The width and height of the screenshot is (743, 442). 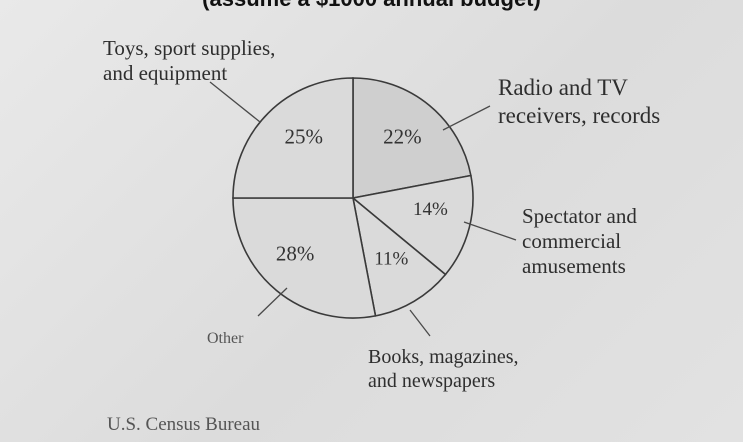 What do you see at coordinates (466, 118) in the screenshot?
I see `leader-line-radio-tv` at bounding box center [466, 118].